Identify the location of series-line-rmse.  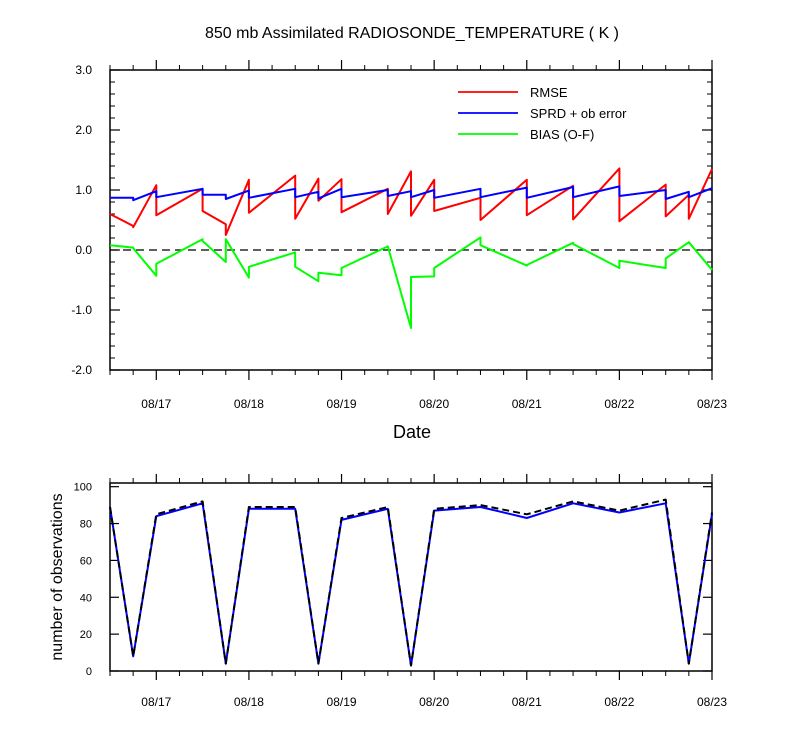
(411, 201).